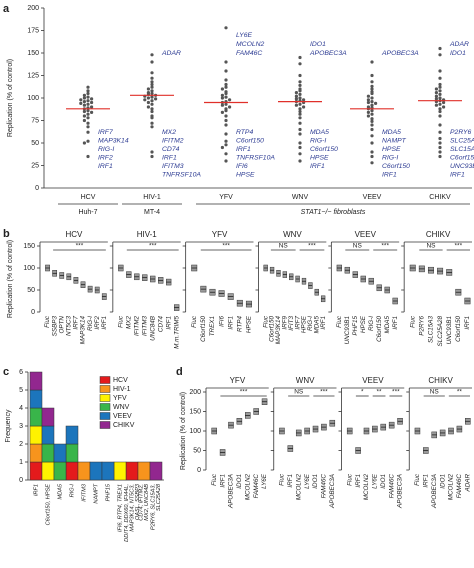 The height and width of the screenshot is (568, 474). I want to click on x-tick-label: RIG-I, so click(90, 323).